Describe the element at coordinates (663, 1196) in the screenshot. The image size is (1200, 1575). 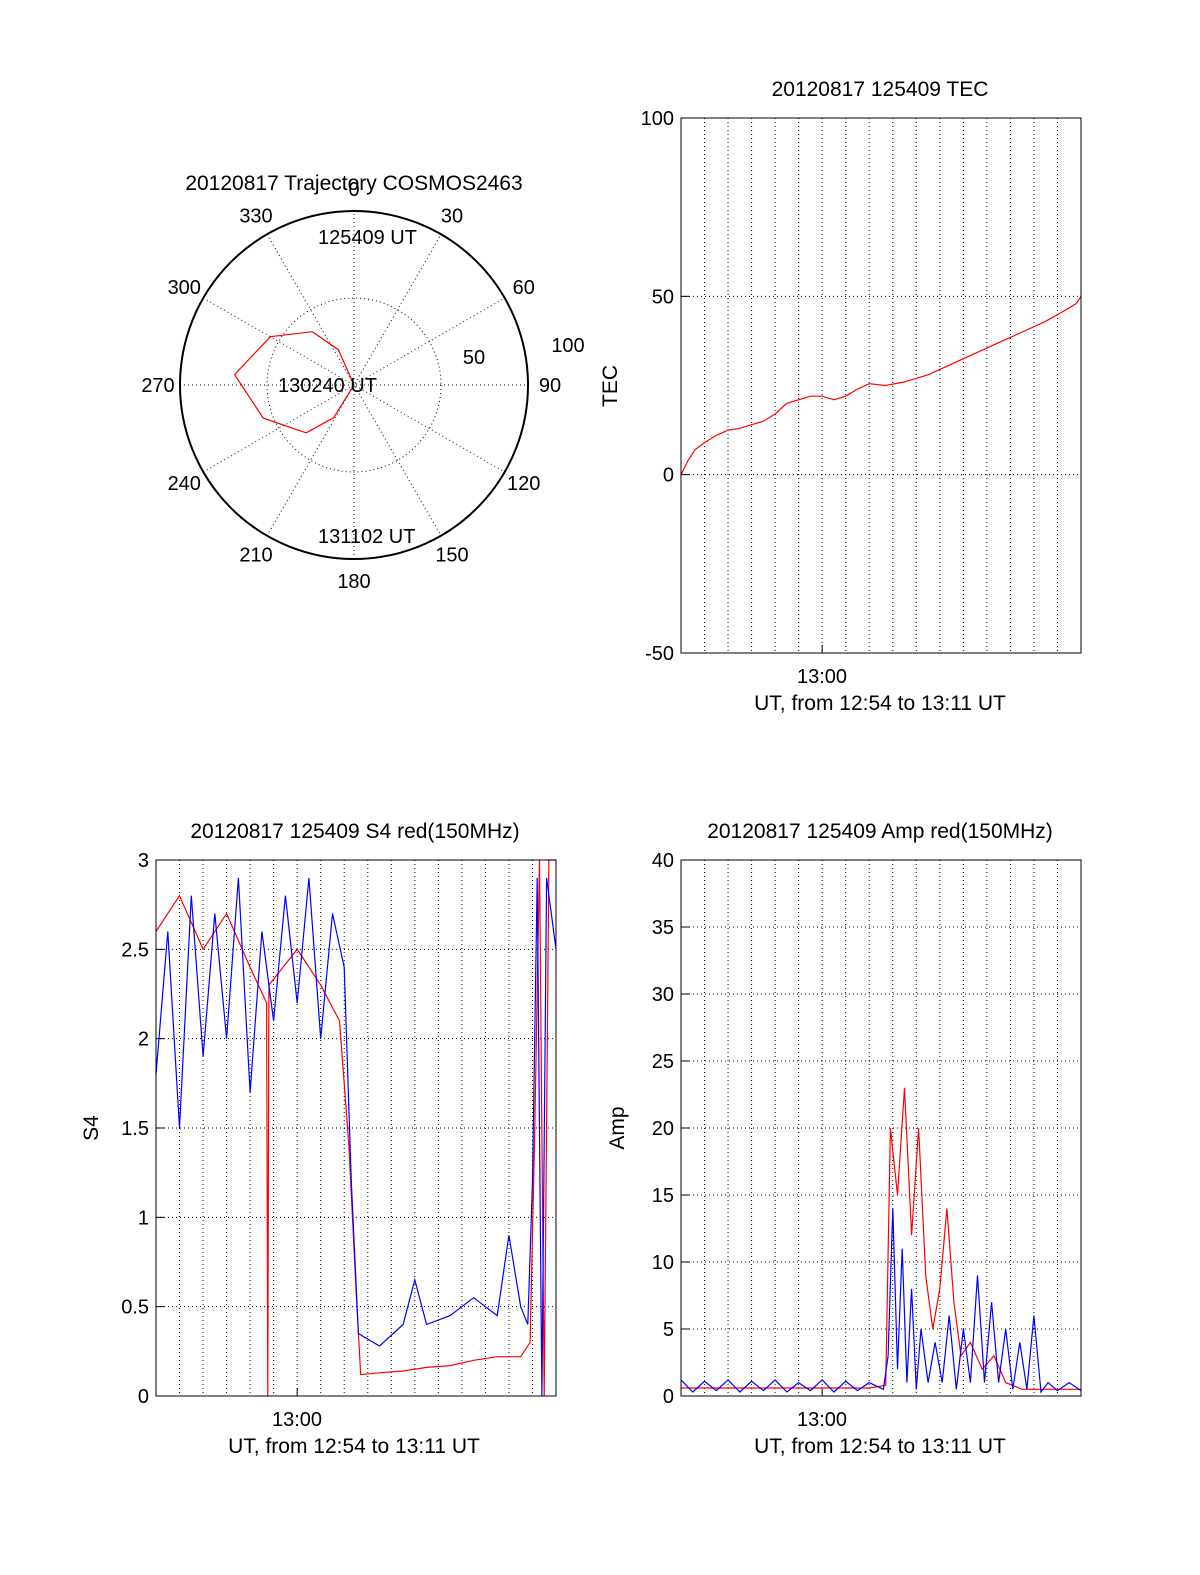
I see `amp-y-tick-label: 15` at that location.